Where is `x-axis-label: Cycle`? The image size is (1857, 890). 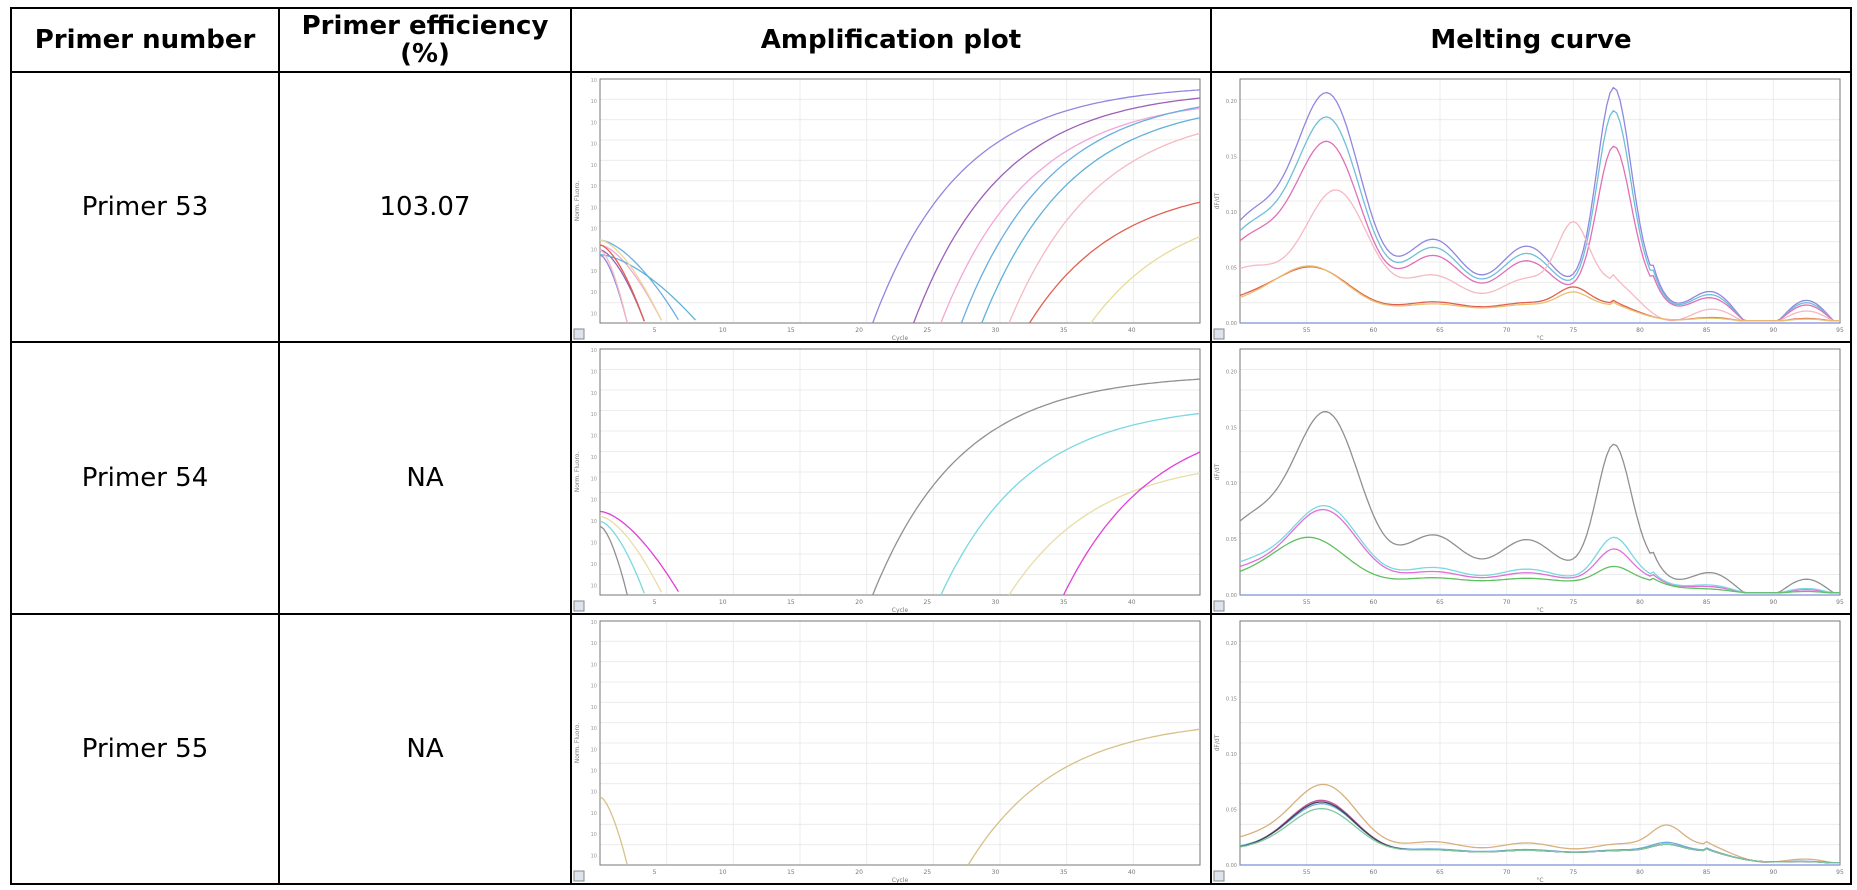 x-axis-label: Cycle is located at coordinates (900, 338).